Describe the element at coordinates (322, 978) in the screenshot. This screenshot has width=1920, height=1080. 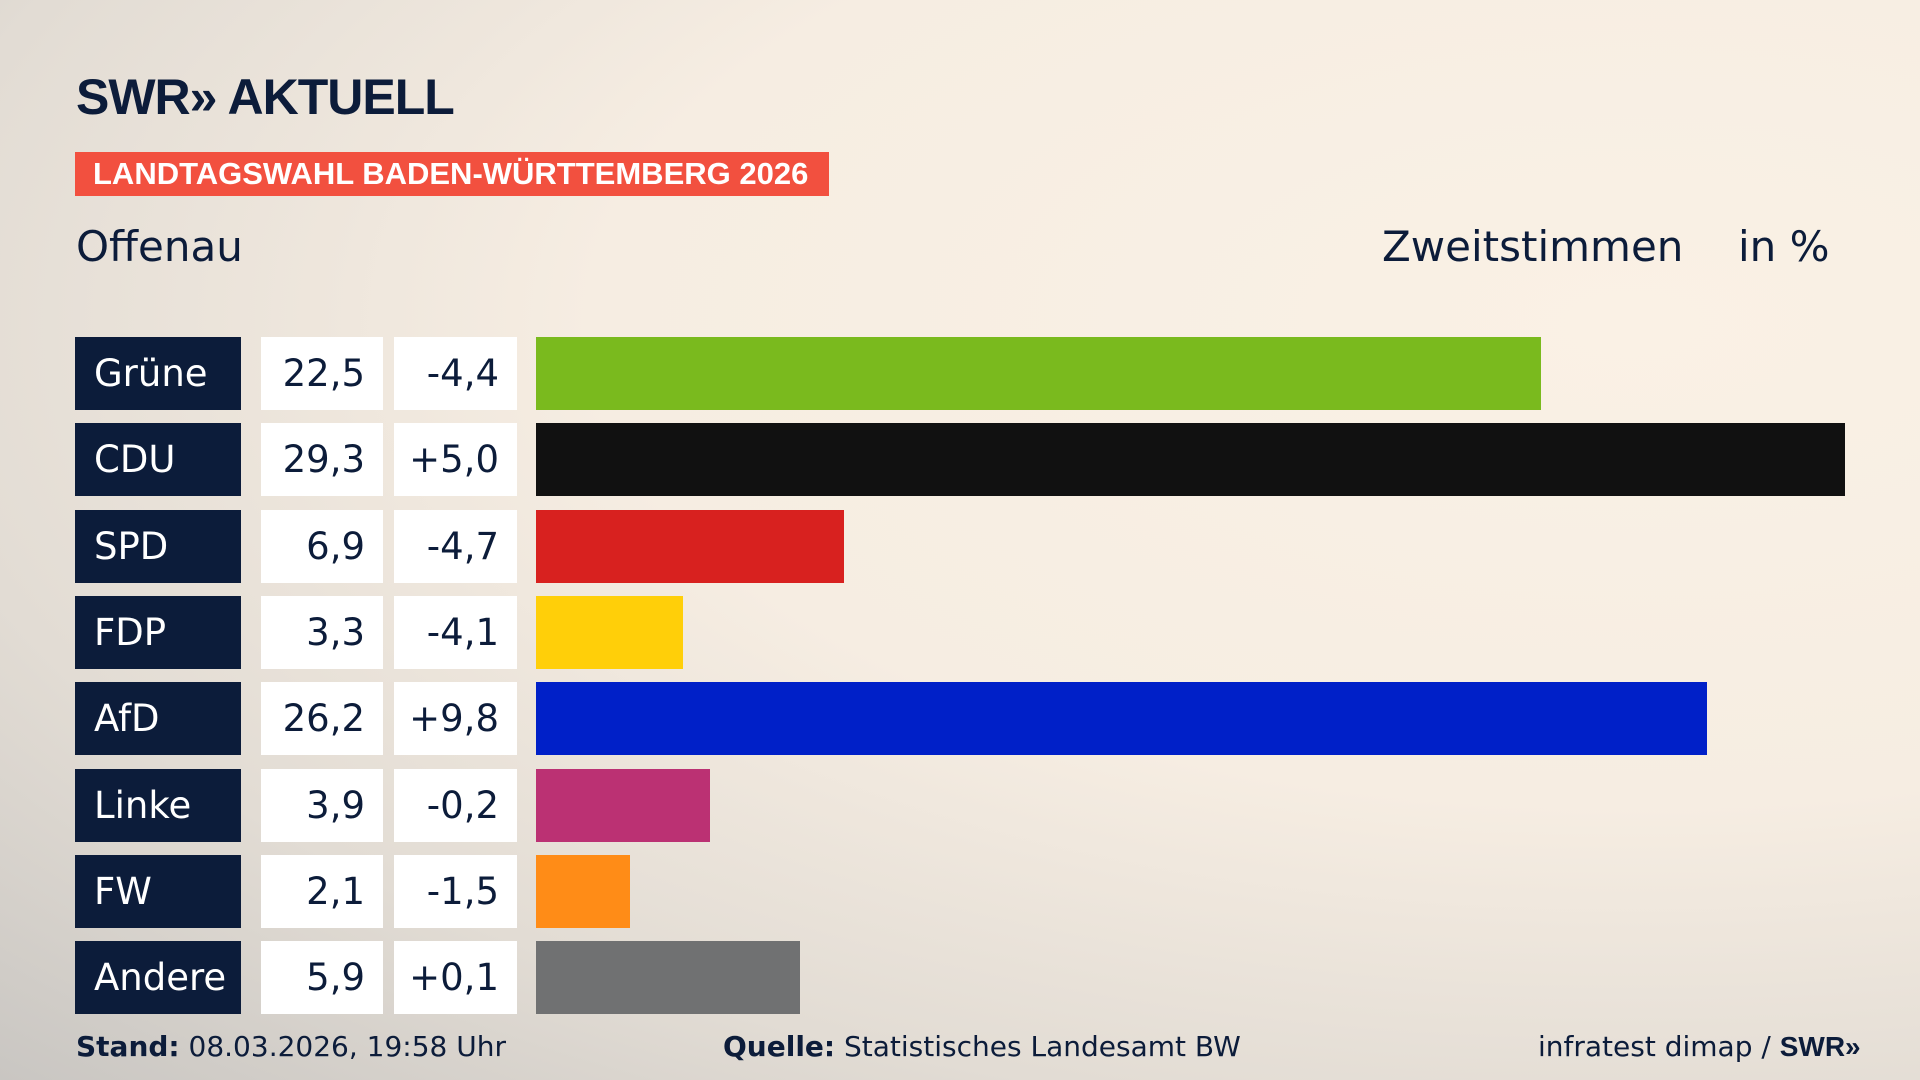
I see `value-label: 5,9` at that location.